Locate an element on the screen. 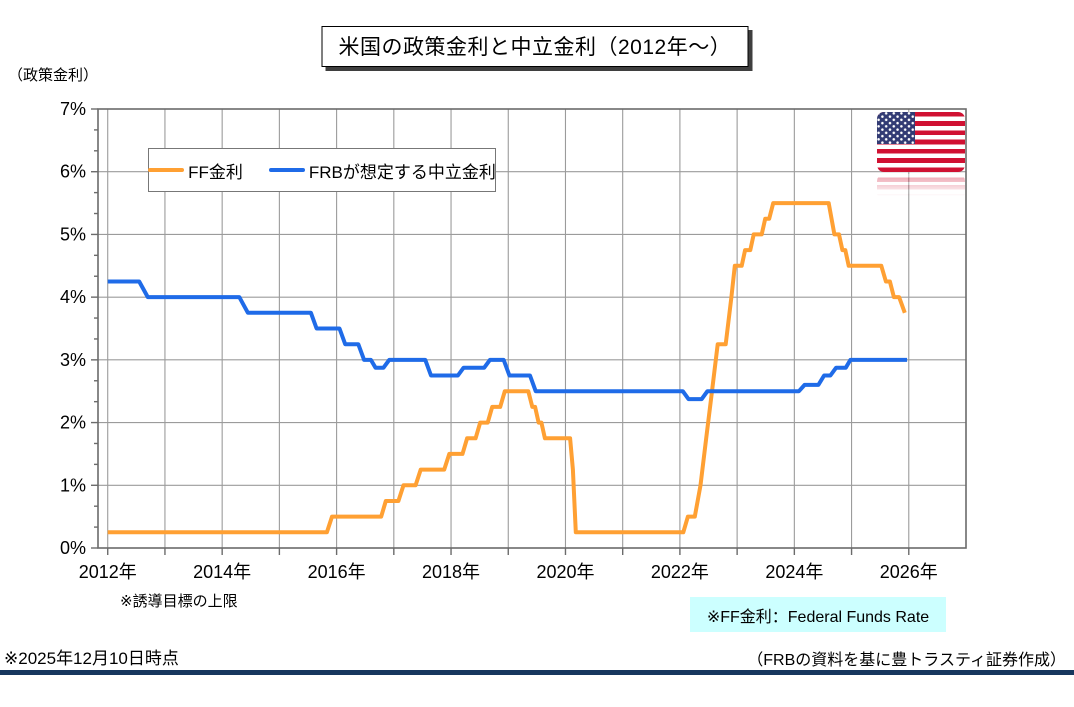  x-tick-label: 2026年 is located at coordinates (909, 572).